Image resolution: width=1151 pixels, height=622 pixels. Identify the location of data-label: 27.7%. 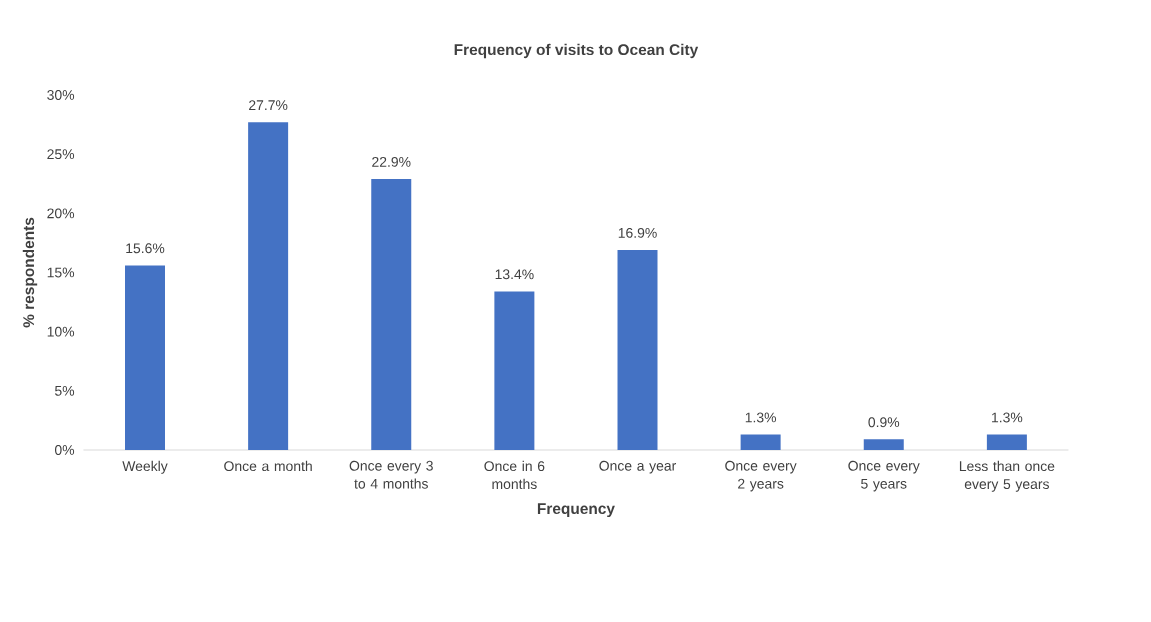
(268, 105).